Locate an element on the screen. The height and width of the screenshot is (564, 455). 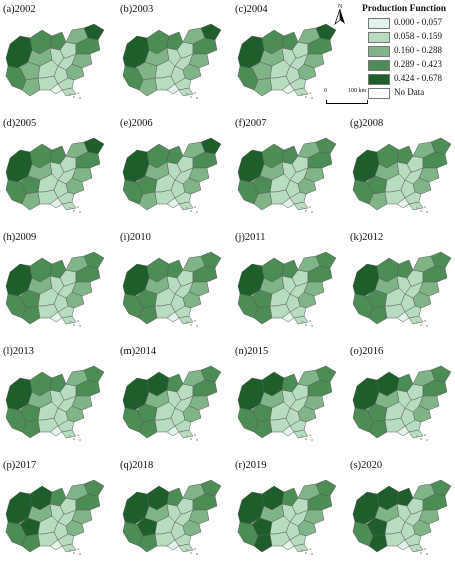
map-panel: (b)2003 is located at coordinates (173, 56).